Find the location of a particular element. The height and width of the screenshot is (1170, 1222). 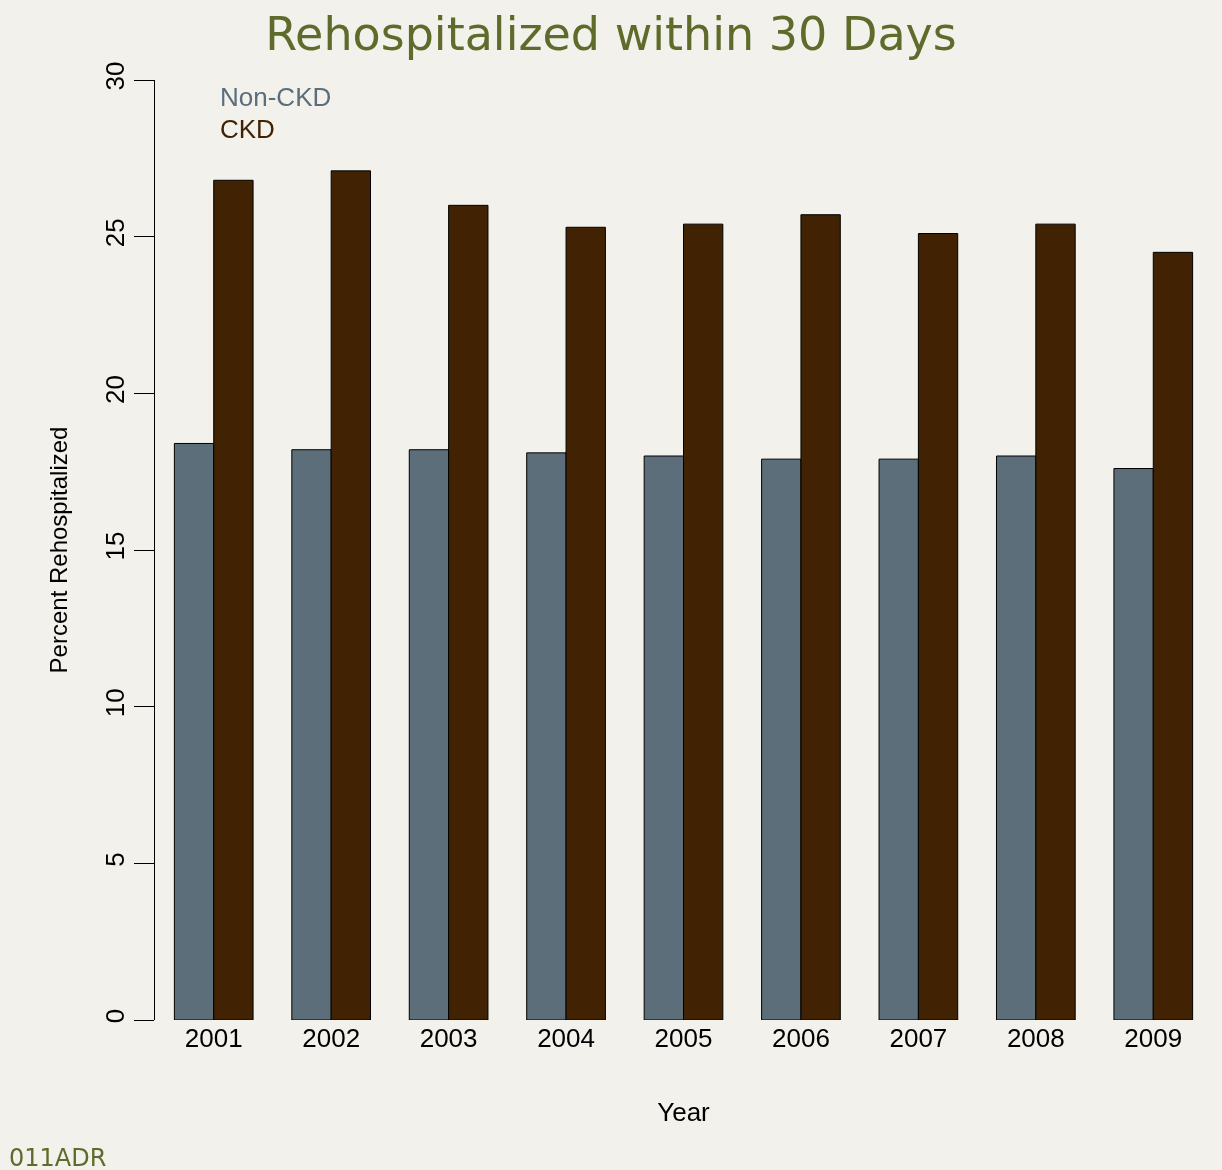

y-tick-label: 10 is located at coordinates (114, 703).